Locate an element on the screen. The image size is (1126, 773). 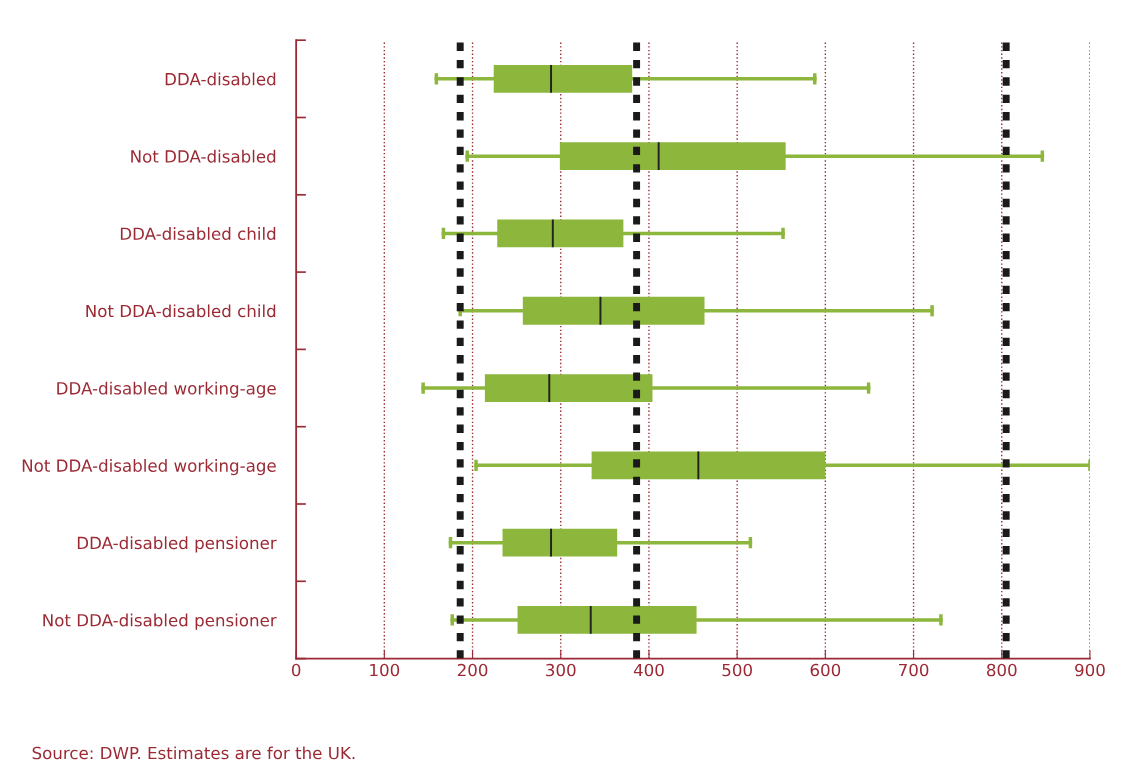
x-tick-label: 600 is located at coordinates (825, 670).